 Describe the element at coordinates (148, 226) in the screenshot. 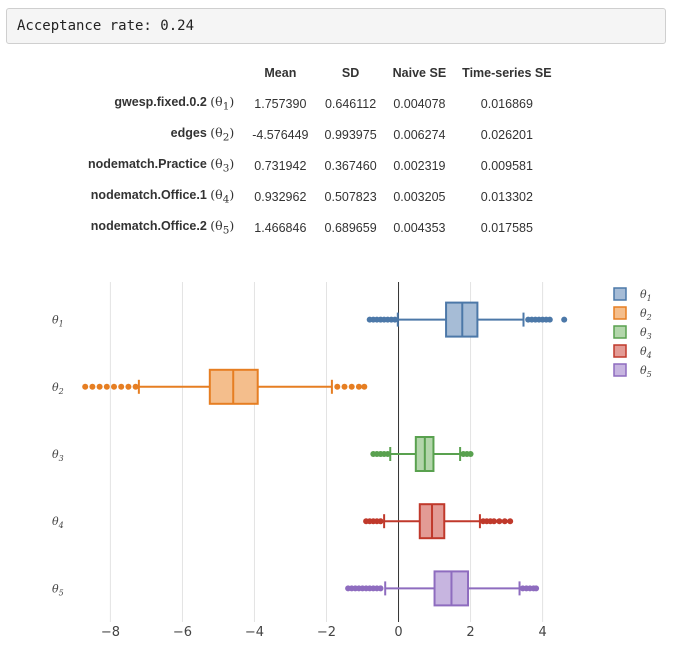

I see `row-name: nodematch.Office.2` at that location.